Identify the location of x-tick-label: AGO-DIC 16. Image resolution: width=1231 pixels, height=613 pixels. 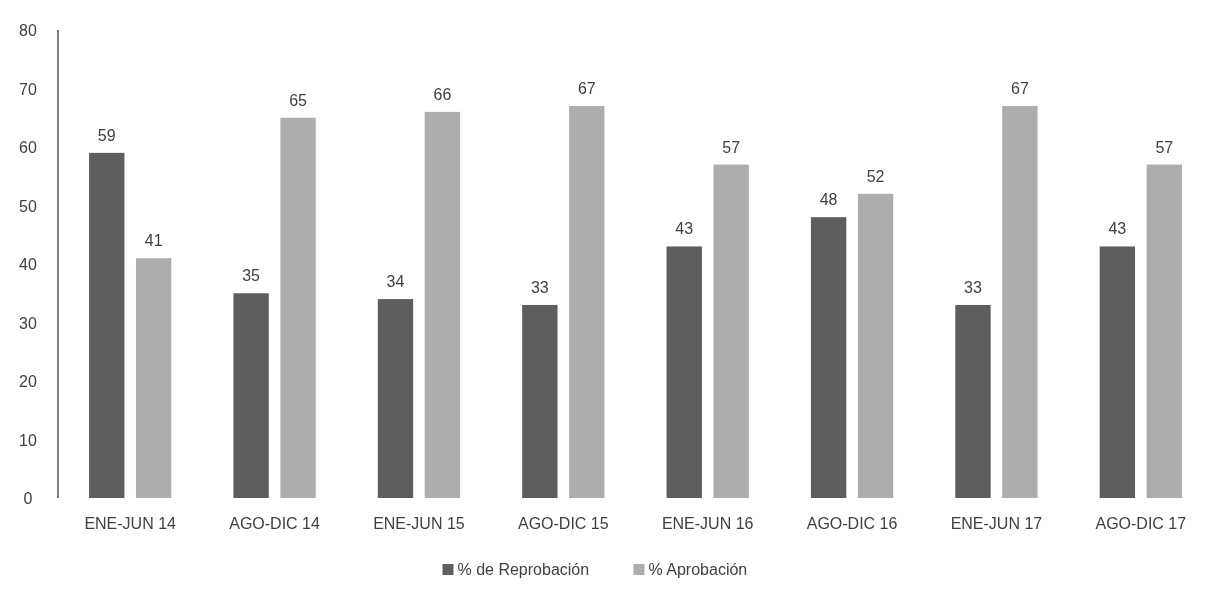
(852, 523).